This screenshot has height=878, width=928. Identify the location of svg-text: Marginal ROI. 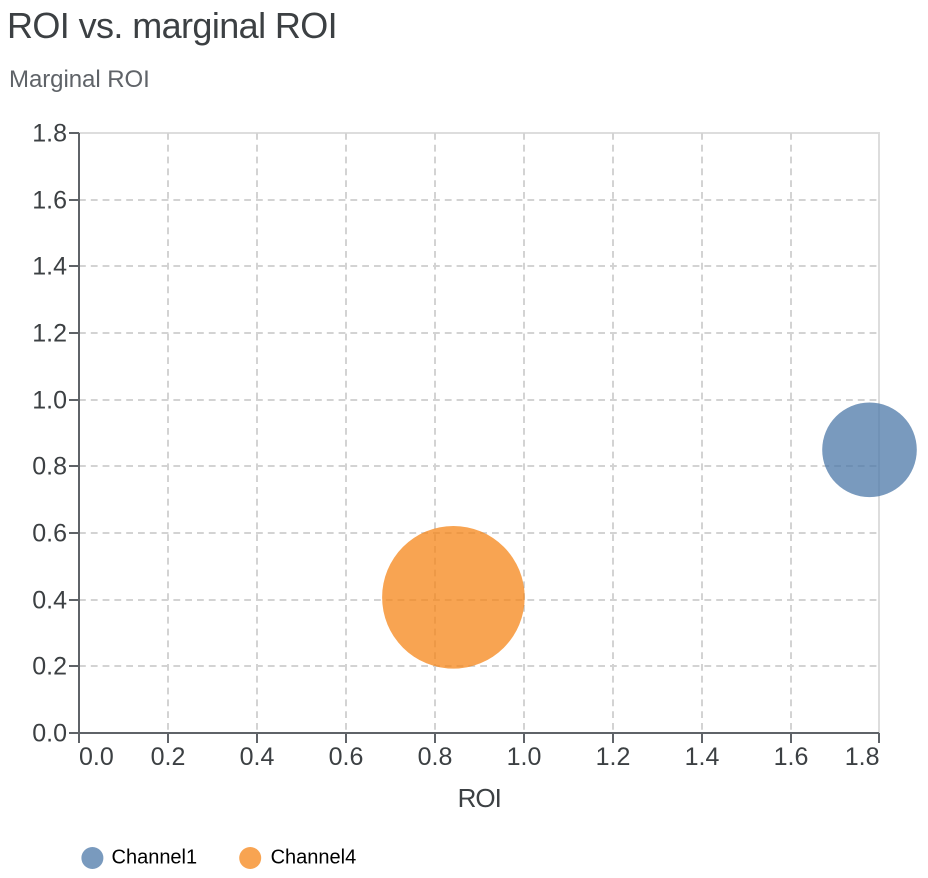
(79, 79).